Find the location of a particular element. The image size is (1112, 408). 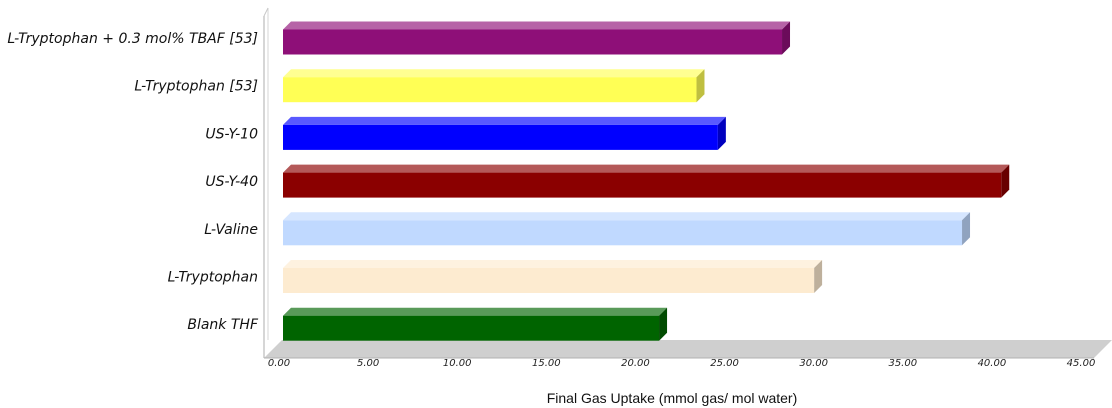

x-tick-label: 25.00 is located at coordinates (724, 363).